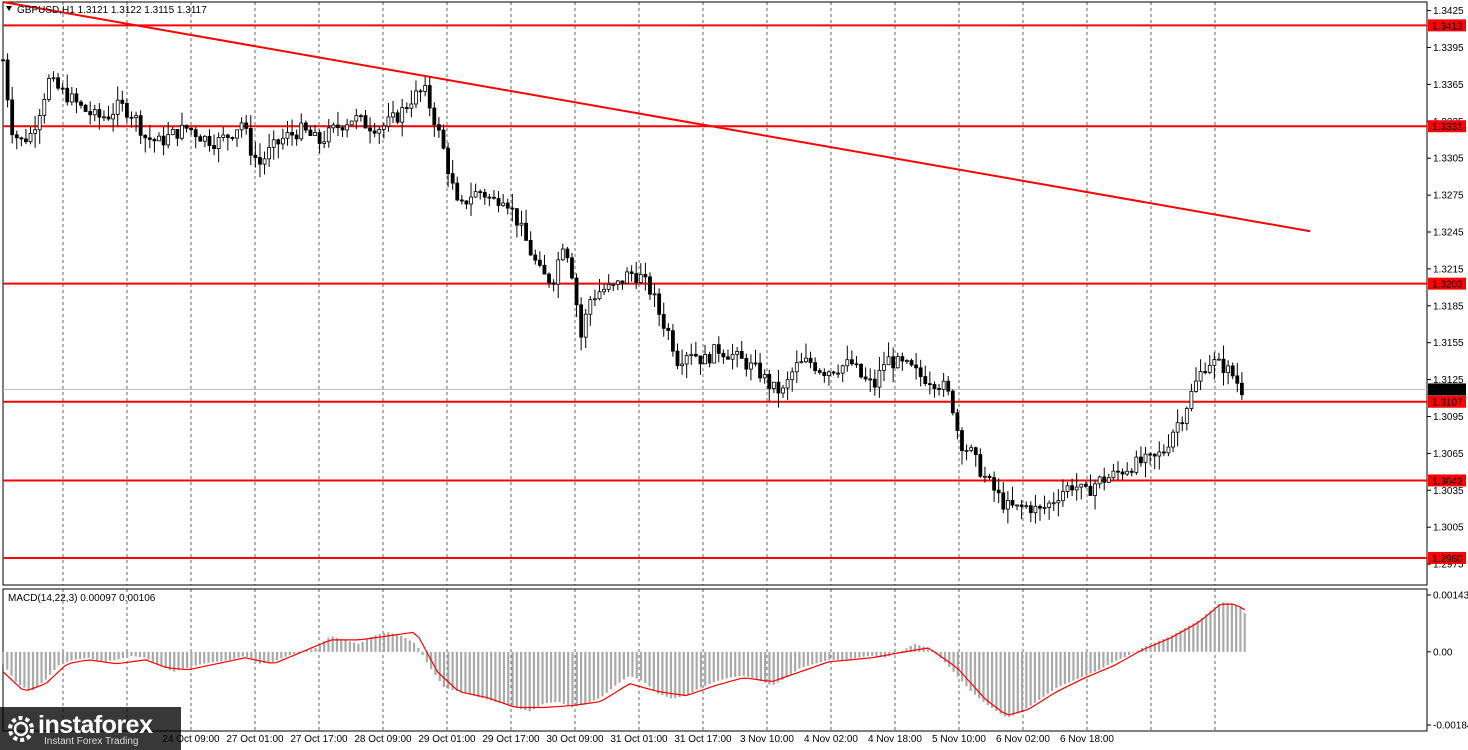  I want to click on dropdown-triangle-icon, so click(9, 8).